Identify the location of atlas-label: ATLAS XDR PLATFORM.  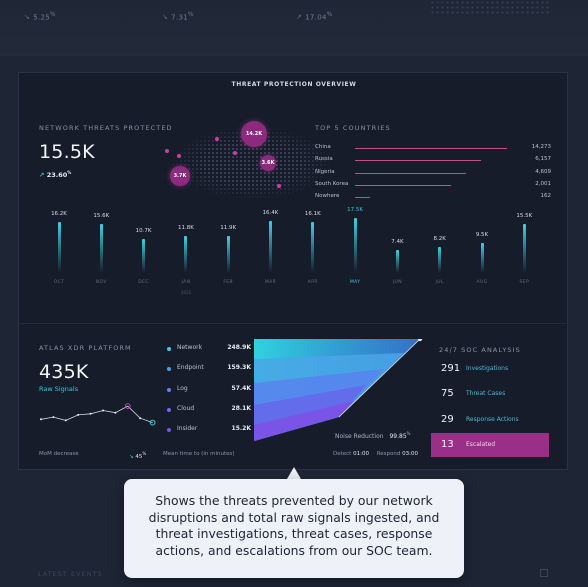
(85, 348).